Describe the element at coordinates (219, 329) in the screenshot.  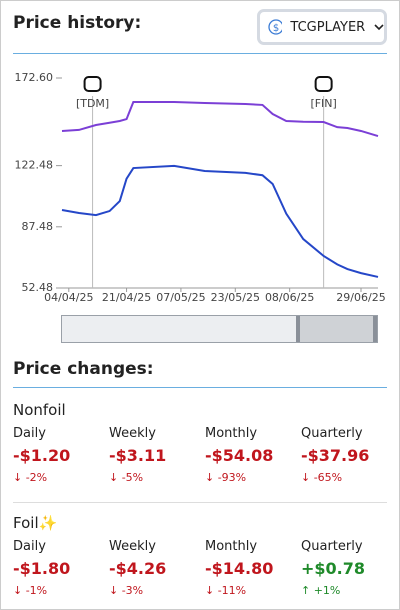
I see `range-slider` at that location.